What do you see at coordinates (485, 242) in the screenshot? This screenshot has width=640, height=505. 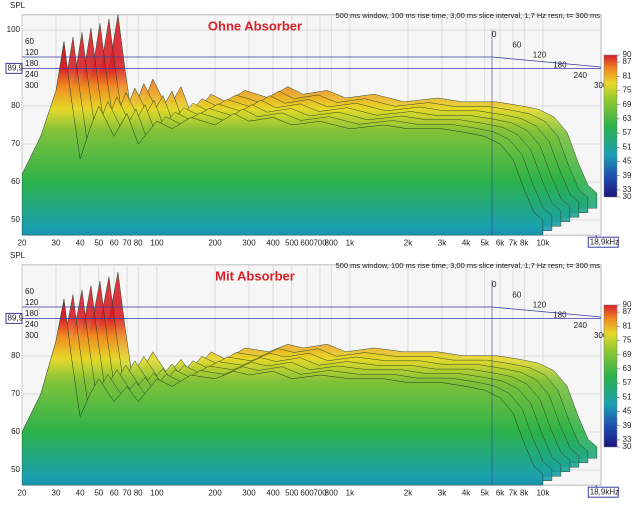 I see `x-tick-label: 5k` at bounding box center [485, 242].